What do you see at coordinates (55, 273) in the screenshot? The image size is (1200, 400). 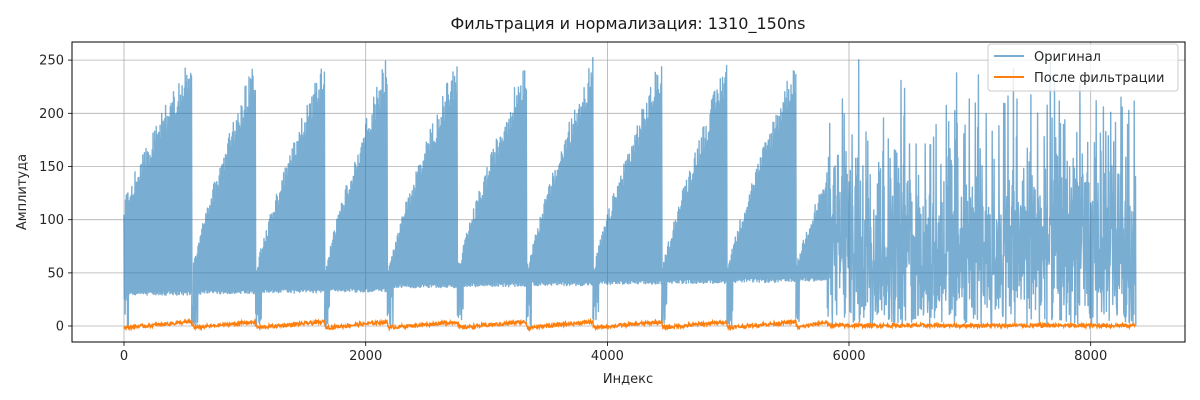 I see `y-tick-label: 50` at bounding box center [55, 273].